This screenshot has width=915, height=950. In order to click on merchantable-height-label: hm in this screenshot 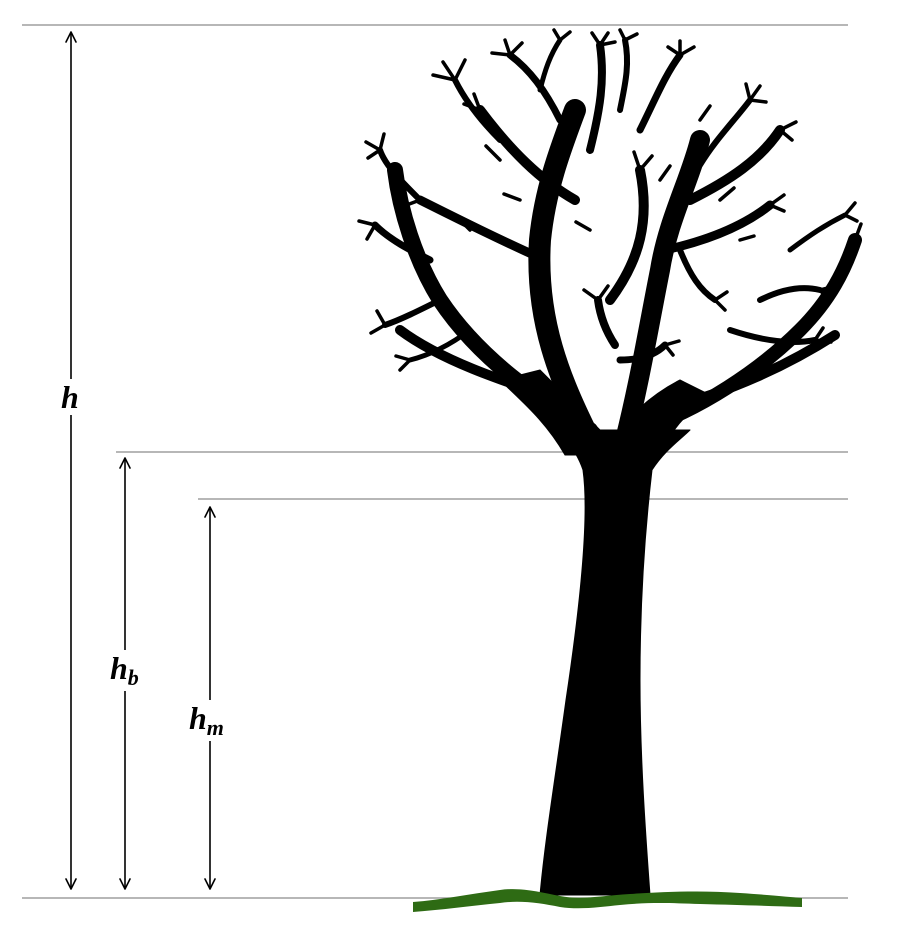, I will do `click(206, 720)`.